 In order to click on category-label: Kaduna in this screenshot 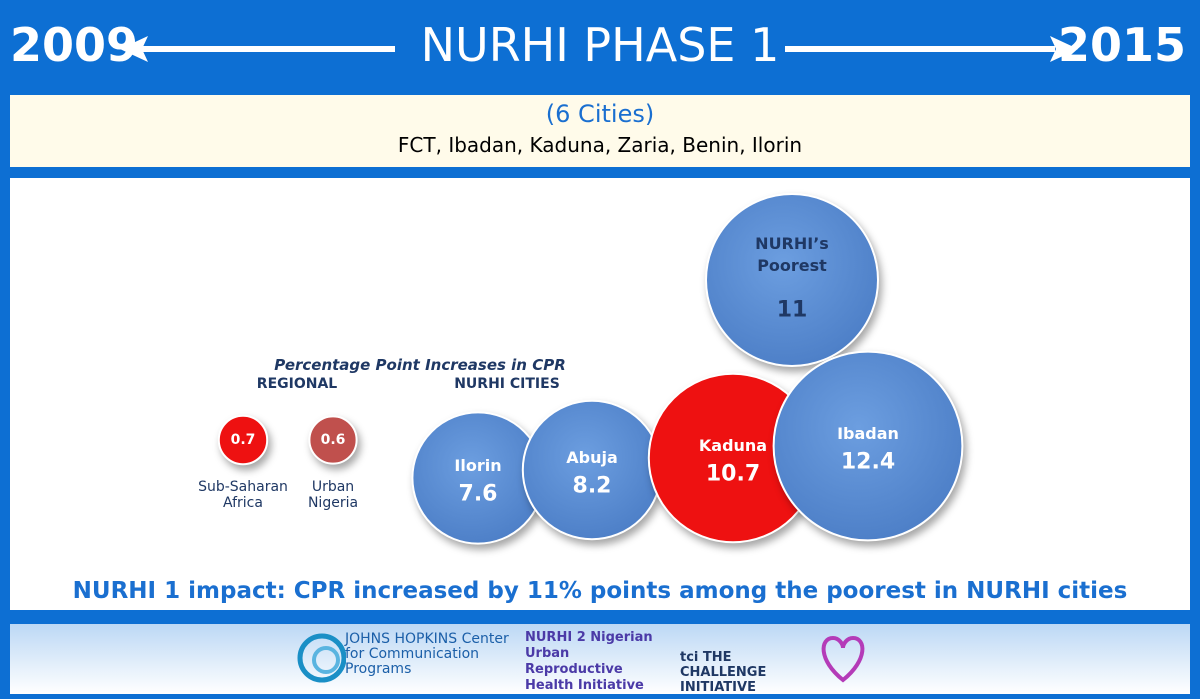, I will do `click(733, 445)`.